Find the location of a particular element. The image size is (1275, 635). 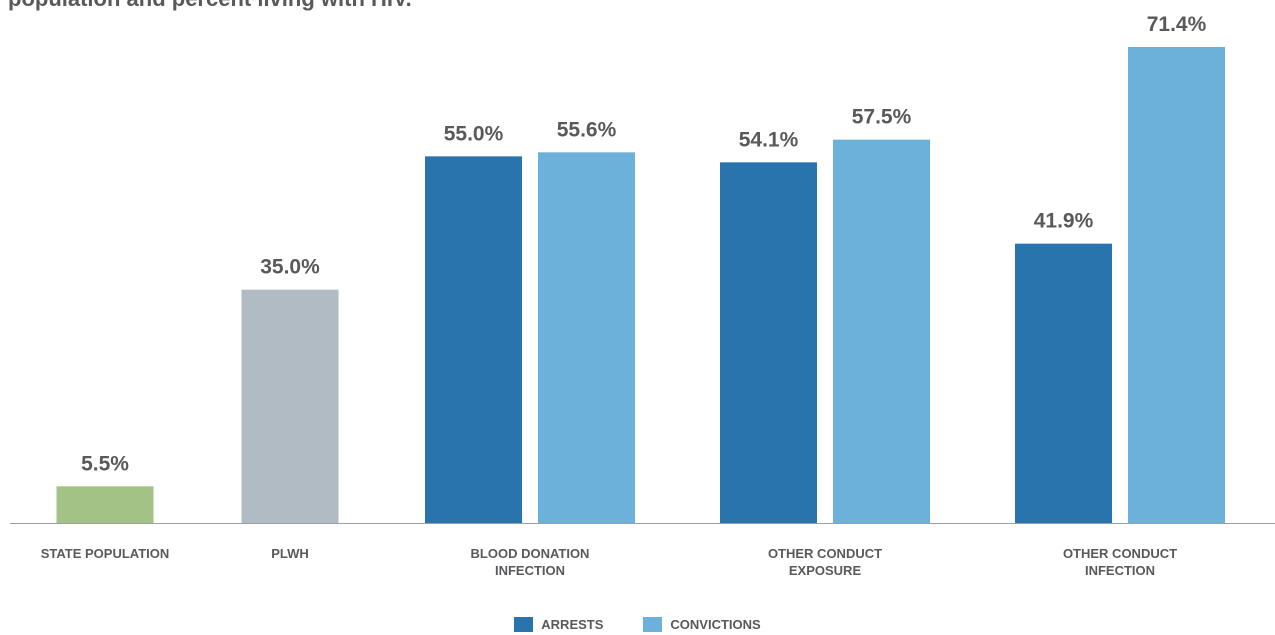

category-label: STATE POPULATION is located at coordinates (105, 553).